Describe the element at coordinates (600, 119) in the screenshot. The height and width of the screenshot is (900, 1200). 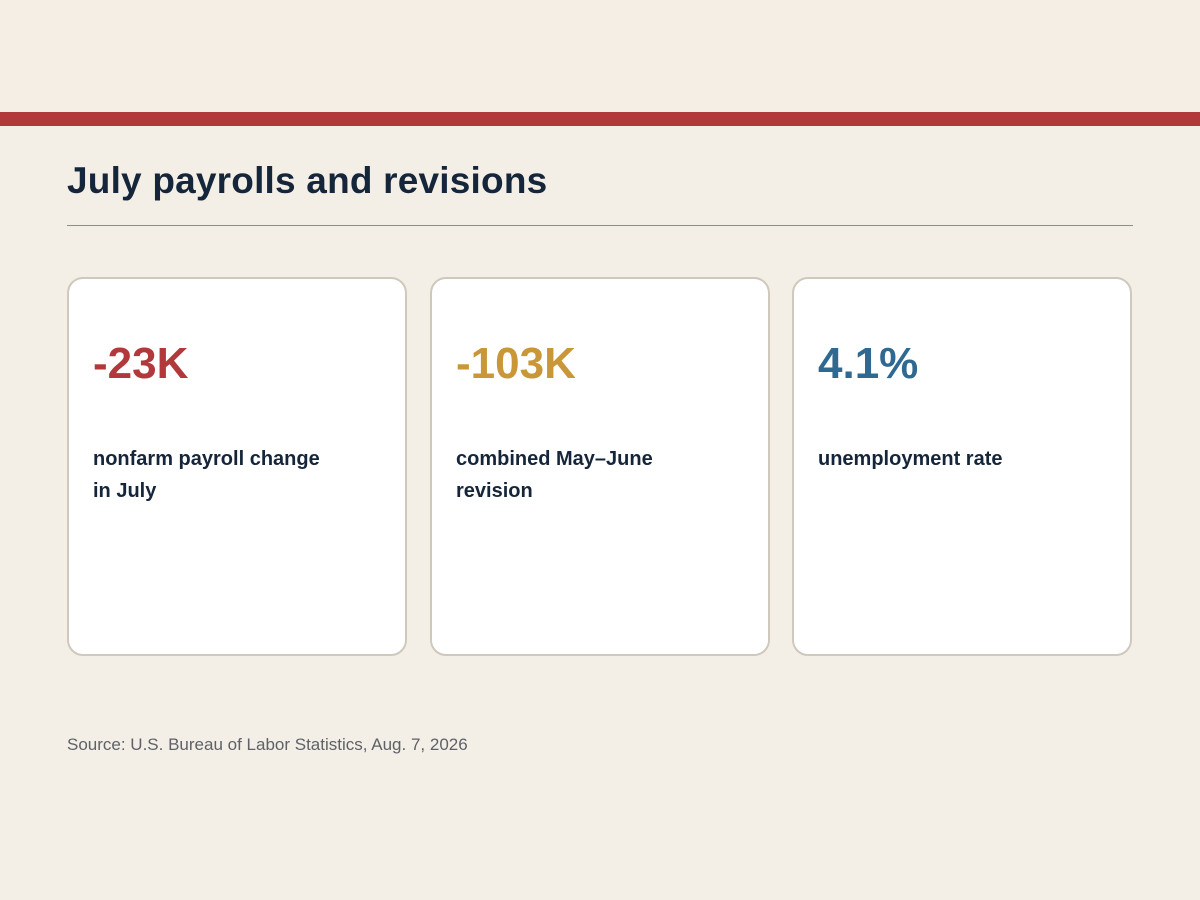
I see `accent-bar` at that location.